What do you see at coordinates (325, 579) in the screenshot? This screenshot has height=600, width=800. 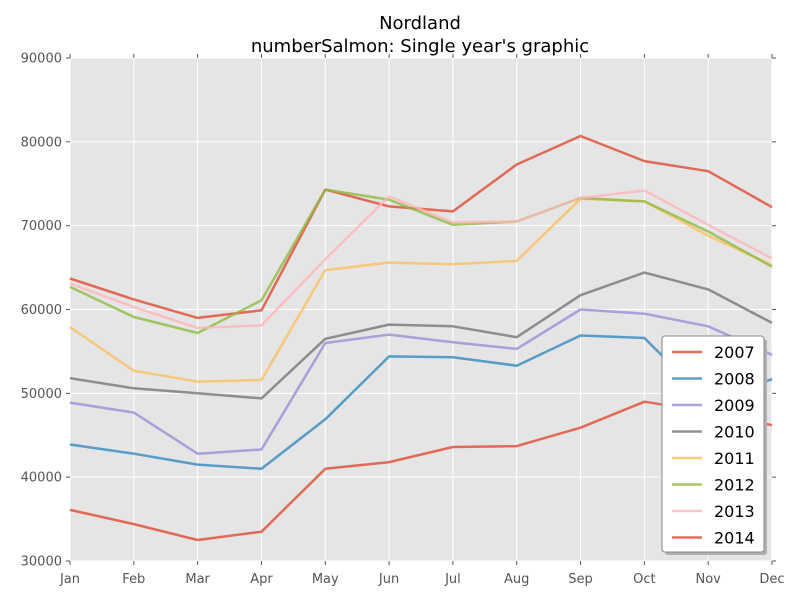 I see `x-tick-label: May` at bounding box center [325, 579].